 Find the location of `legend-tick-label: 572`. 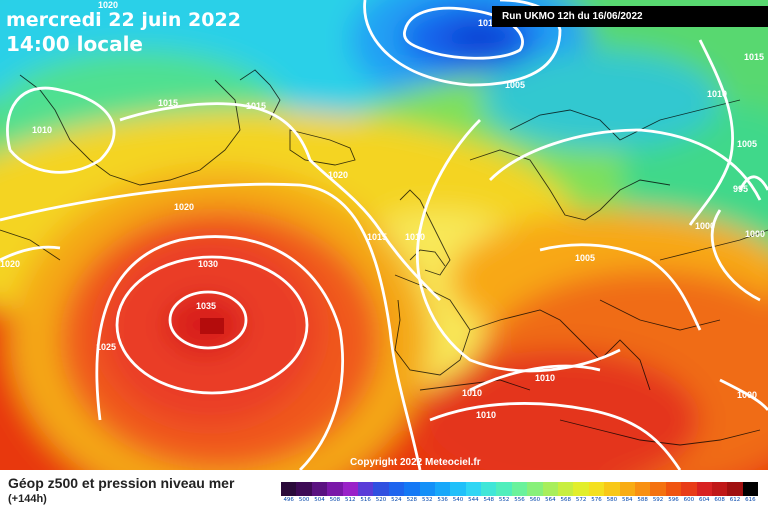

legend-tick-label: 572 is located at coordinates (581, 500).